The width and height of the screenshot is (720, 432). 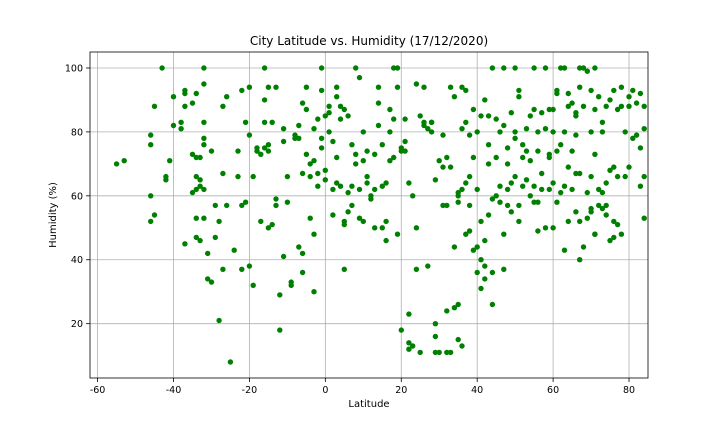 I want to click on x-tick-label: -40, so click(x=174, y=390).